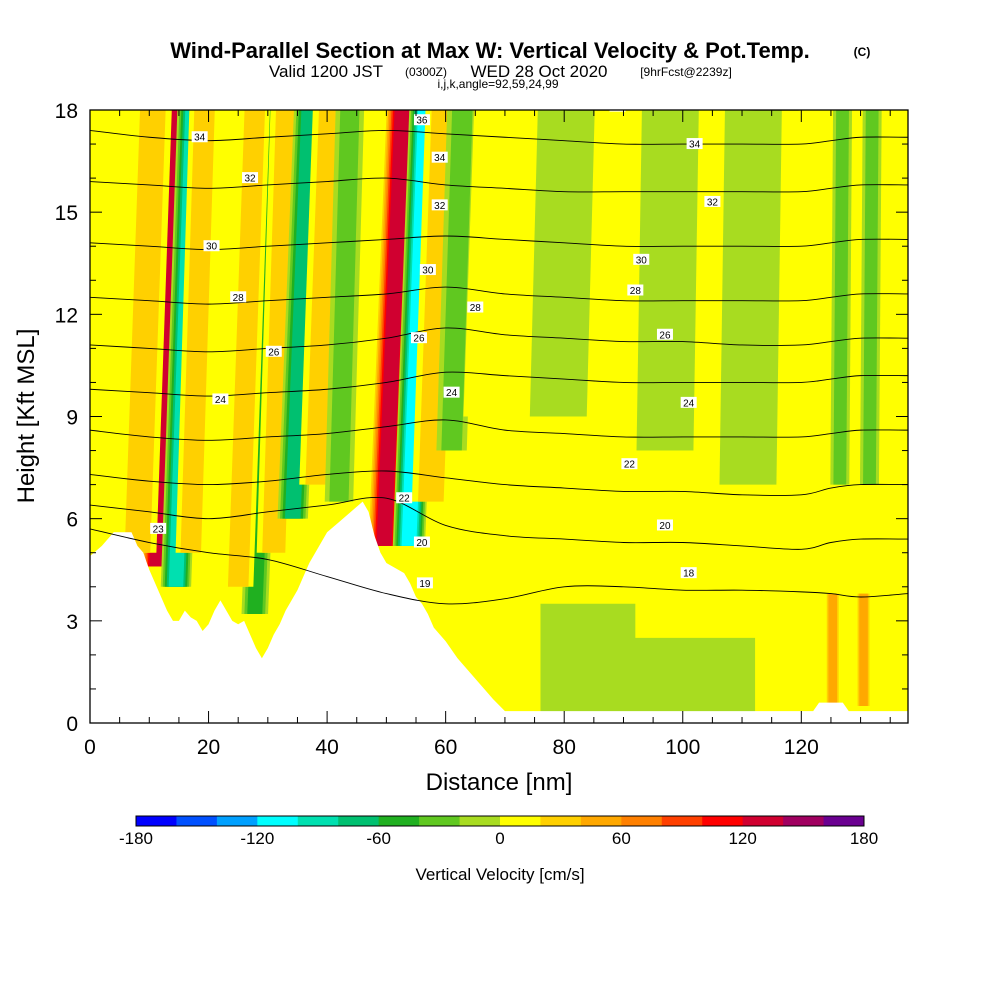  I want to click on contour-label: 20, so click(664, 525).